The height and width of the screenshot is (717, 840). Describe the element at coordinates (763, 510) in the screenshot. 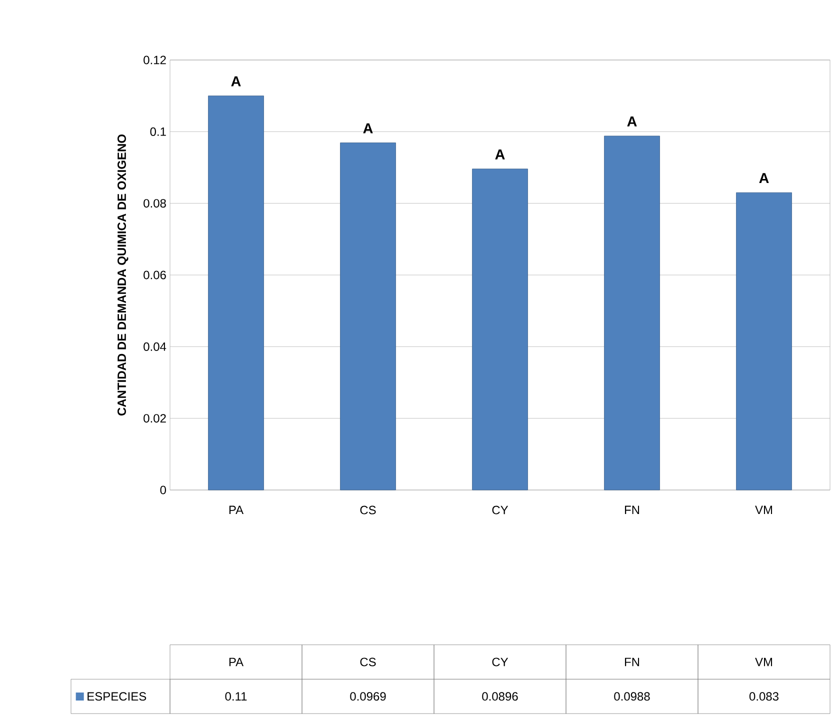

I see `x-tick-label: VM` at that location.